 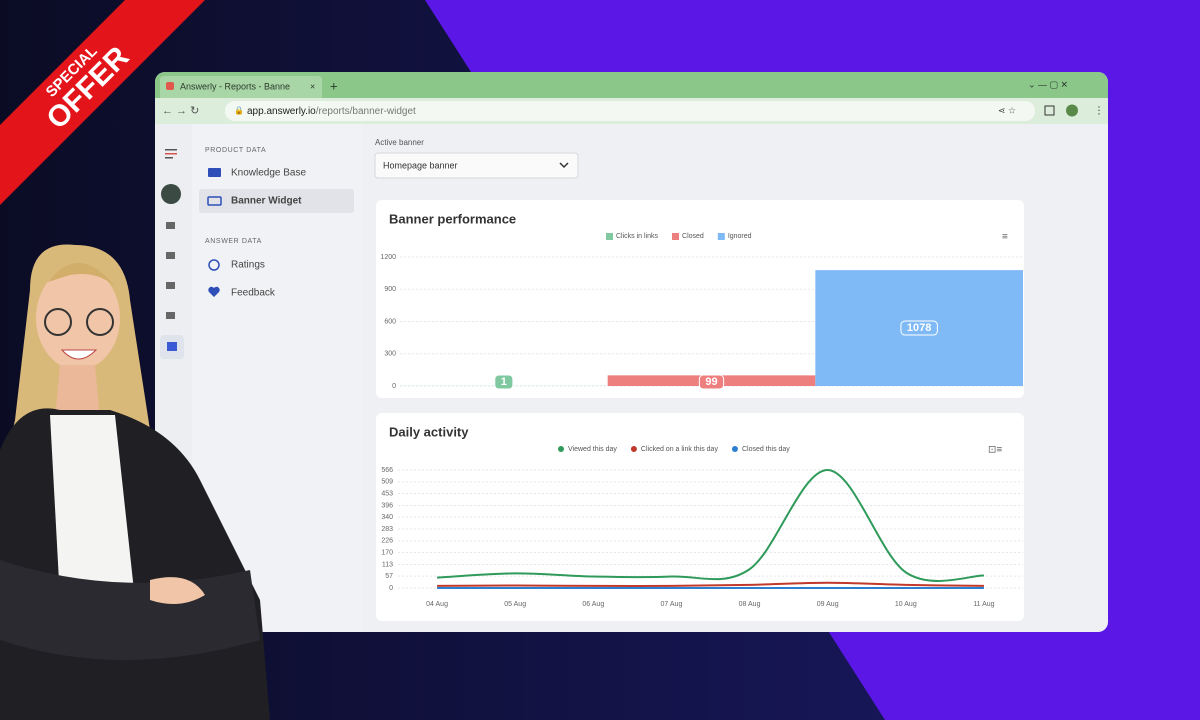 I want to click on y-tick-label: 1200, so click(x=388, y=257).